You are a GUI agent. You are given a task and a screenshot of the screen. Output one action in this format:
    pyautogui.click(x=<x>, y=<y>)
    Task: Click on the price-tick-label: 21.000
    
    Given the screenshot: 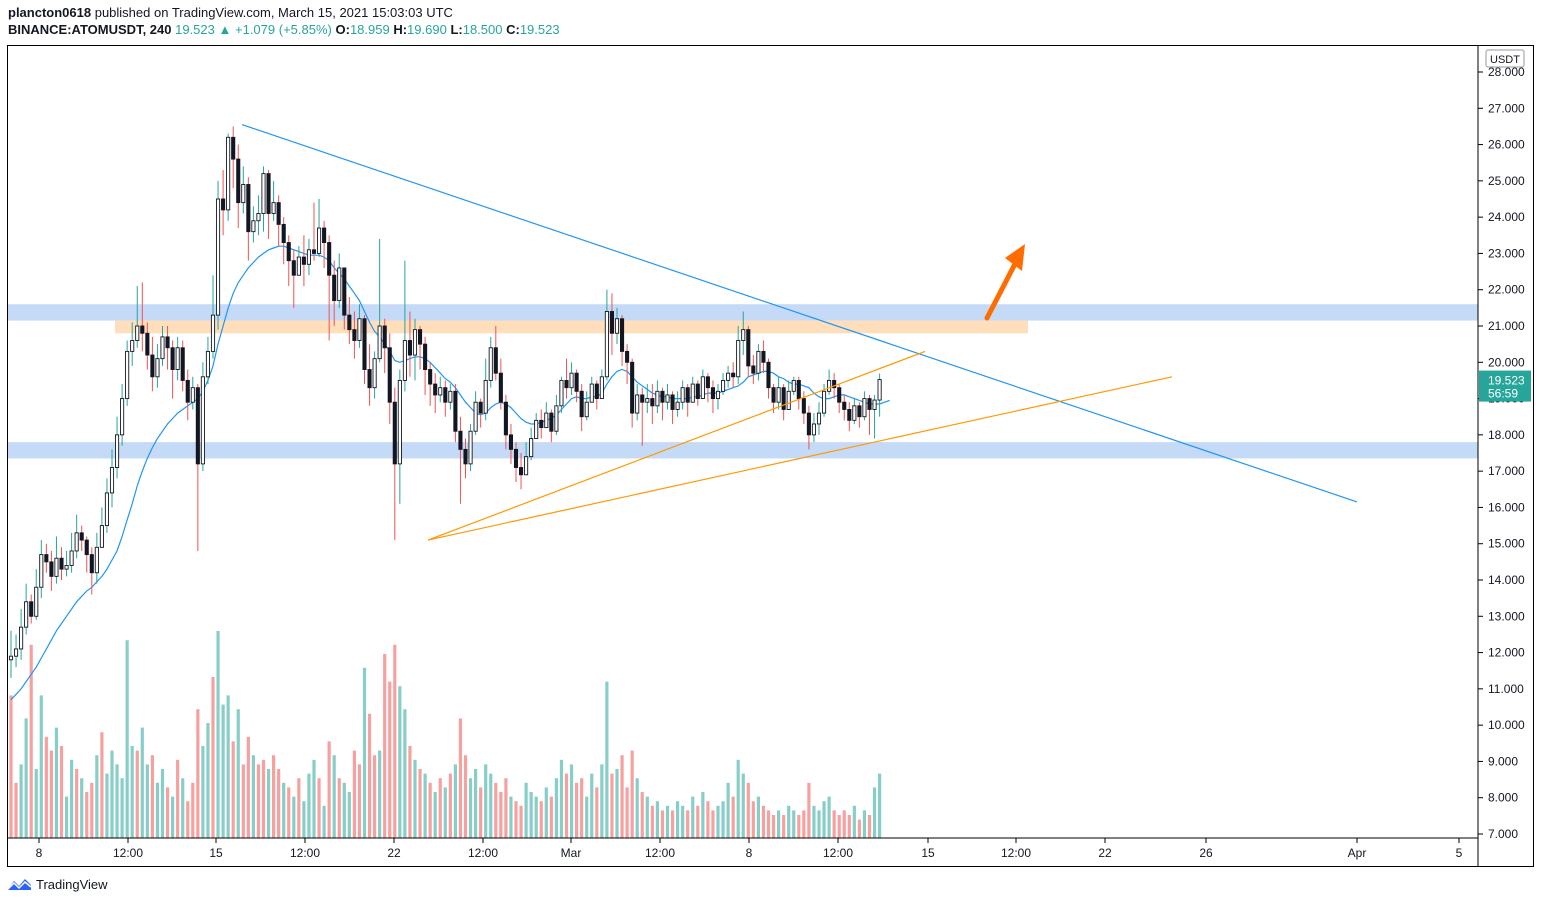 What is the action you would take?
    pyautogui.click(x=1506, y=326)
    